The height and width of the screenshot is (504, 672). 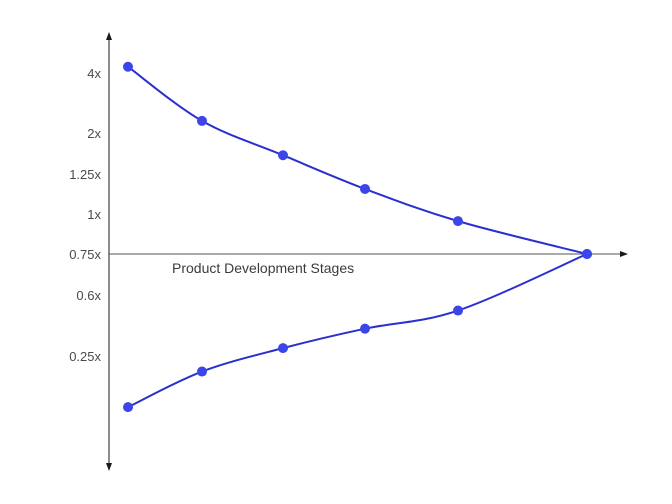 What do you see at coordinates (85, 356) in the screenshot?
I see `y-tick-label: 0.25x` at bounding box center [85, 356].